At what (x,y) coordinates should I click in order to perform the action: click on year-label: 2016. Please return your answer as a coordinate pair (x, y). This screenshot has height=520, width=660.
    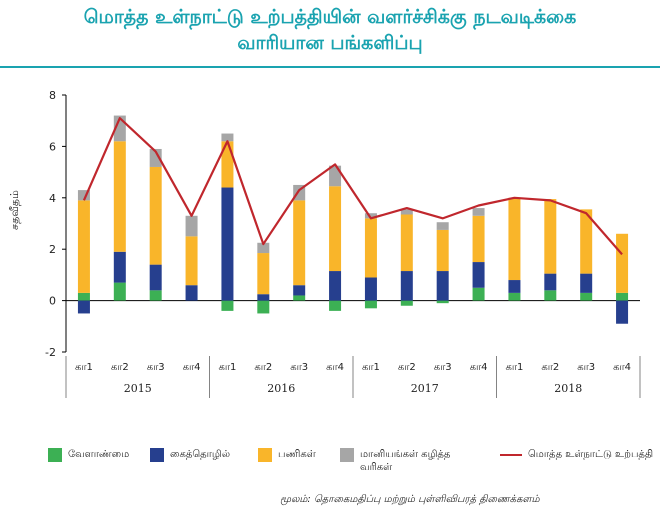
    Looking at the image, I should click on (281, 388).